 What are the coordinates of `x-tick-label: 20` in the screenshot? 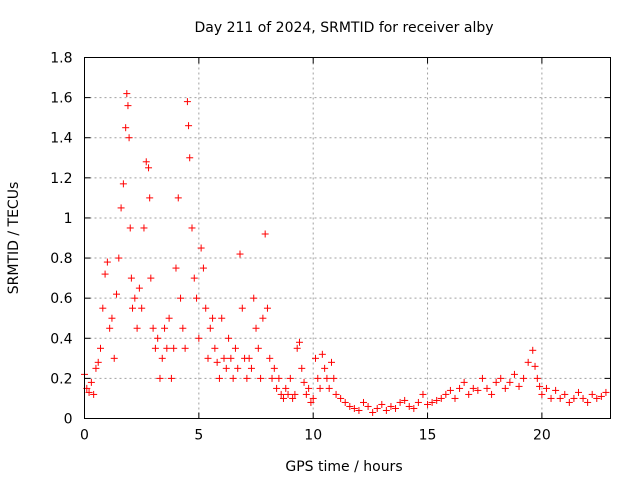 It's located at (542, 436).